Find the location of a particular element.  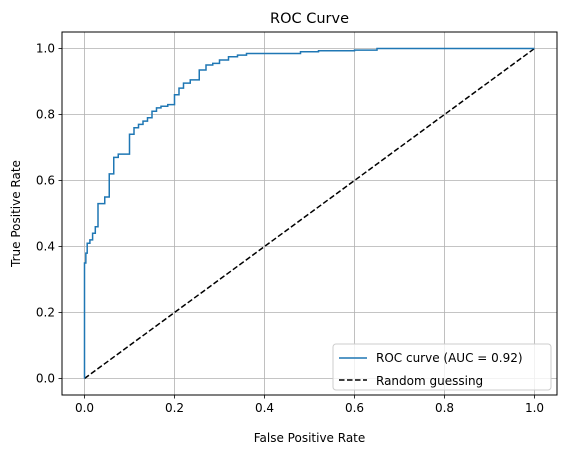

x-tick-label: 0.4 is located at coordinates (264, 408).